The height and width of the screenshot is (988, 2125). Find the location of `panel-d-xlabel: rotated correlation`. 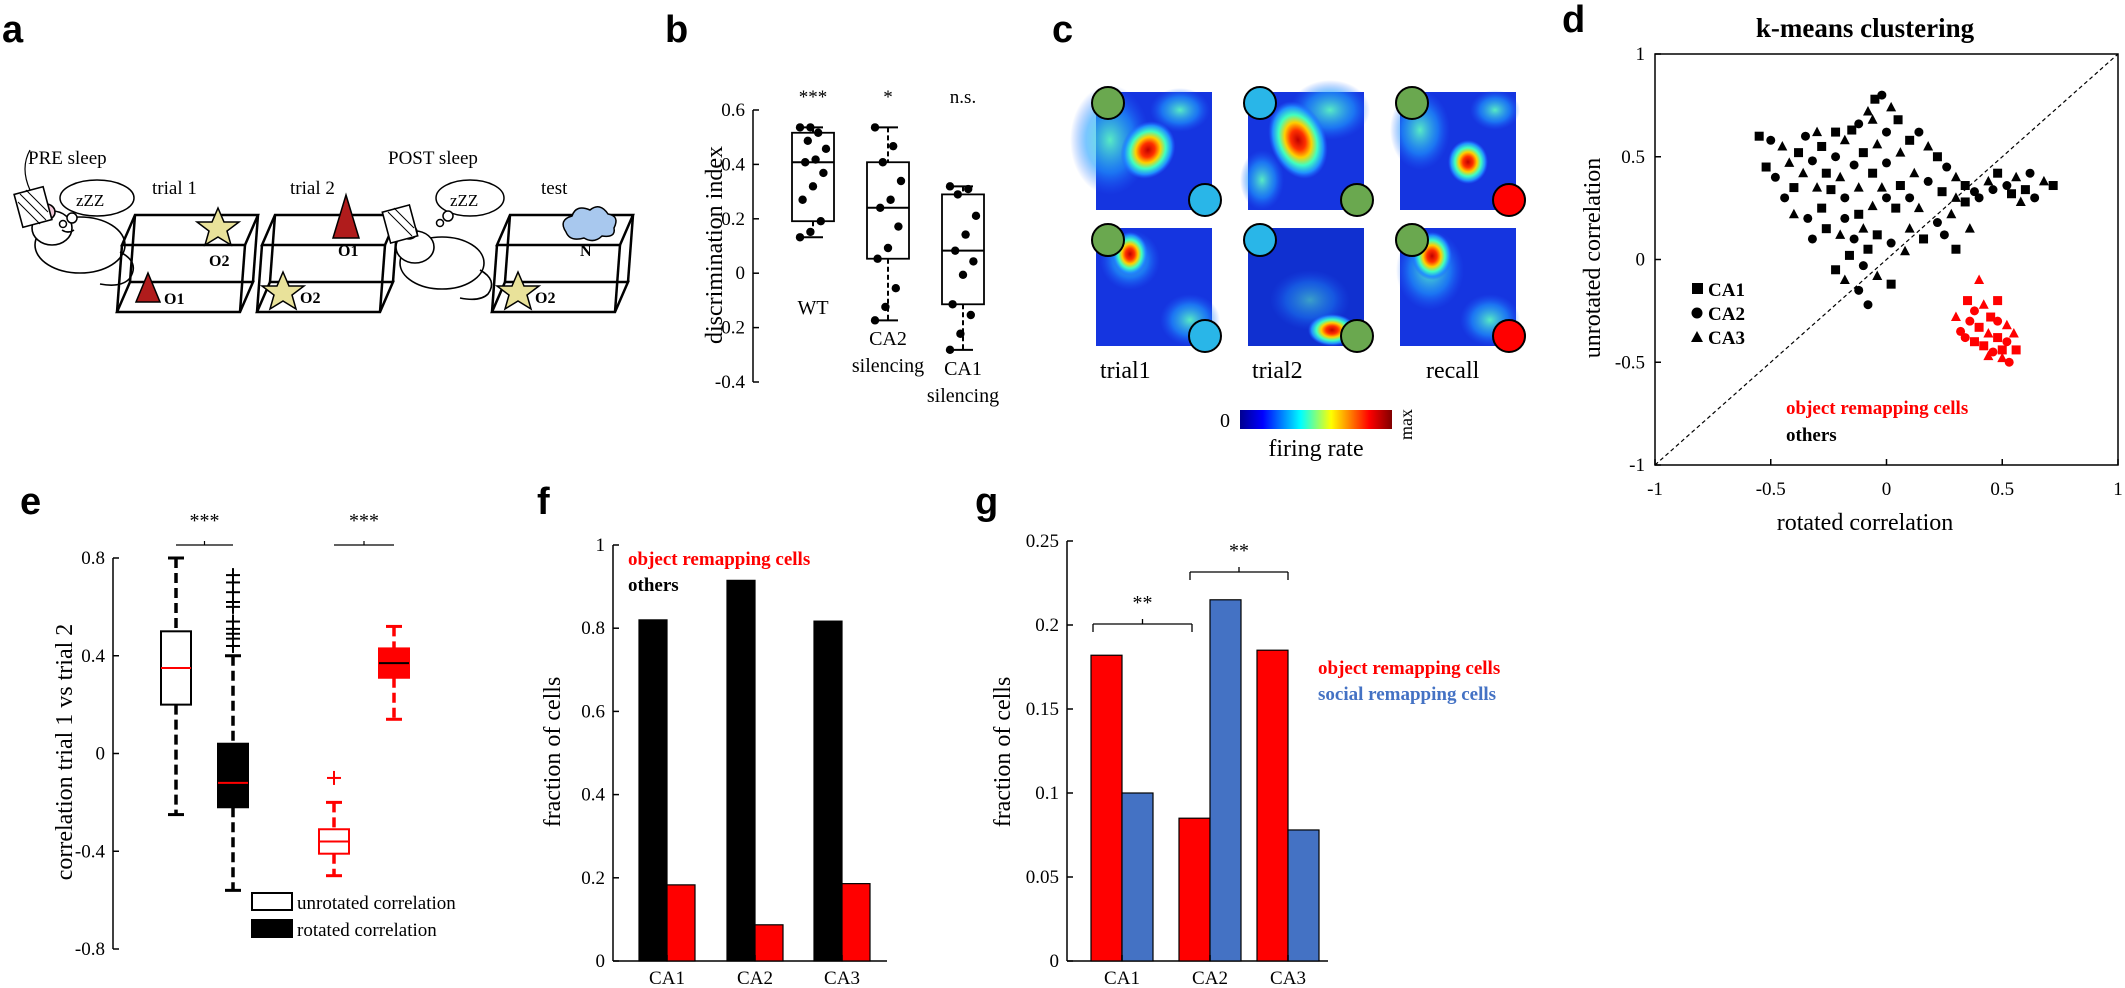

panel-d-xlabel: rotated correlation is located at coordinates (1865, 523).